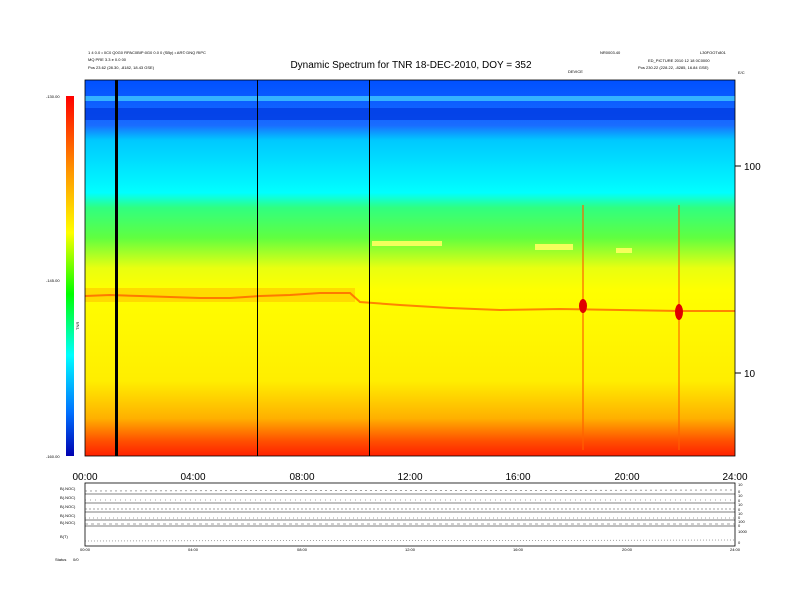 The width and height of the screenshot is (792, 612). What do you see at coordinates (741, 72) in the screenshot?
I see `header-corner-right: E/C` at bounding box center [741, 72].